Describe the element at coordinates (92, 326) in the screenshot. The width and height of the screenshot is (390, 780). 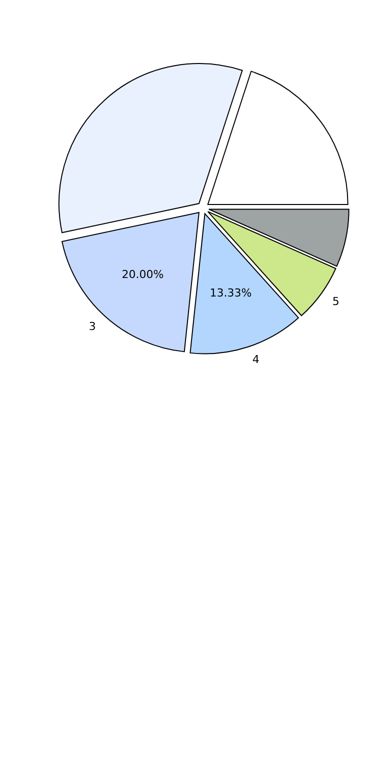
I see `slice-label: 3` at that location.